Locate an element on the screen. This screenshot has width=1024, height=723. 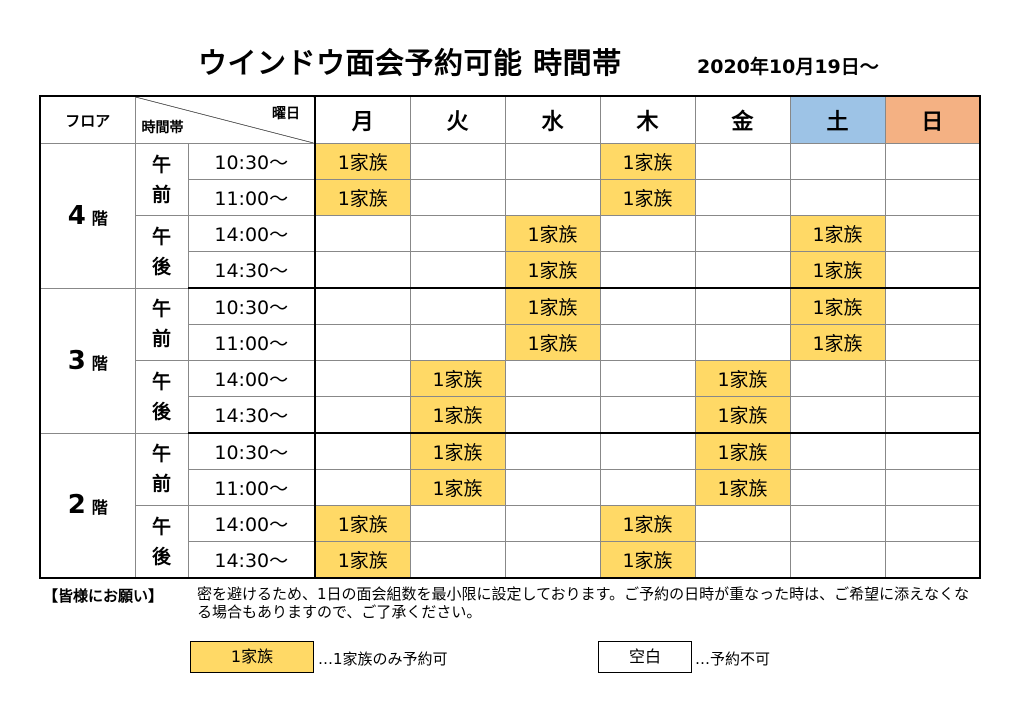
floor-number: 4 is located at coordinates (76, 215).